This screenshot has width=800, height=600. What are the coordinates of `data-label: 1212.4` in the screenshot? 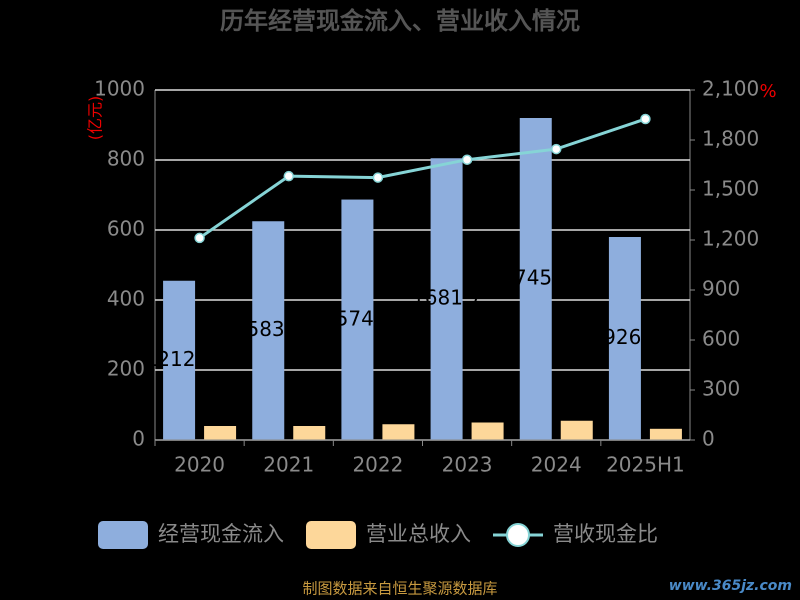 It's located at (180, 359).